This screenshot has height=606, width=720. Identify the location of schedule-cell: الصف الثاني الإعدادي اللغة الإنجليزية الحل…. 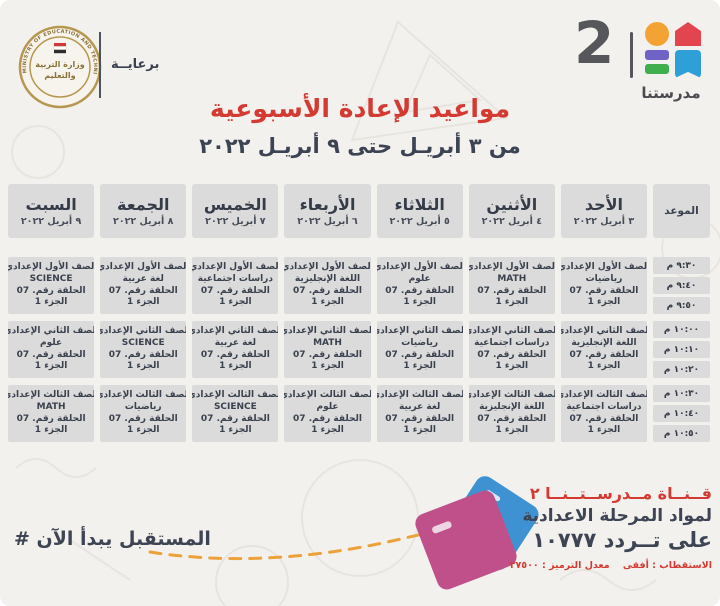
(603, 349).